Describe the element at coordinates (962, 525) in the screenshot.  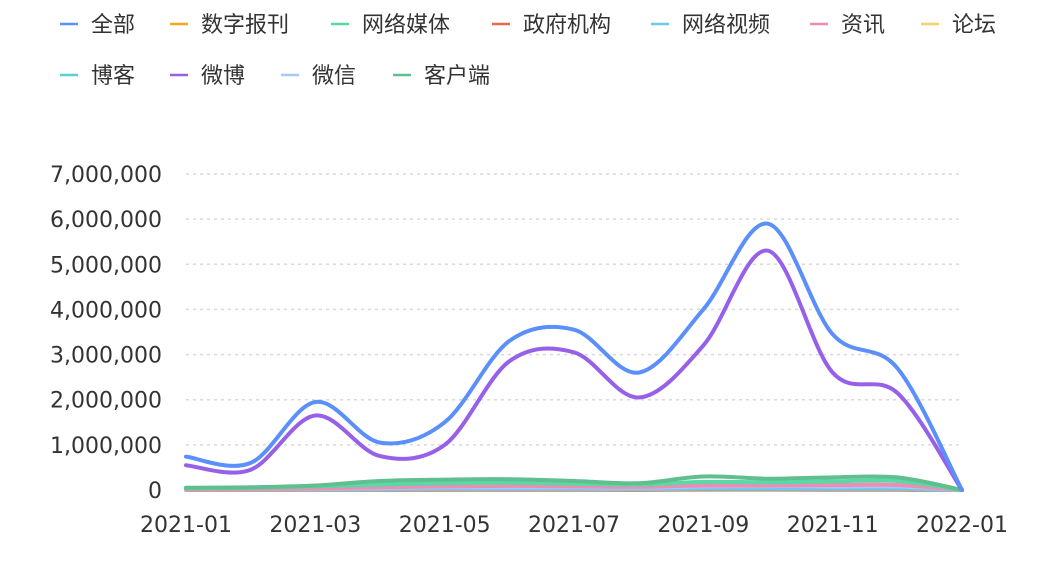
I see `x-tick-label: 2022-01` at that location.